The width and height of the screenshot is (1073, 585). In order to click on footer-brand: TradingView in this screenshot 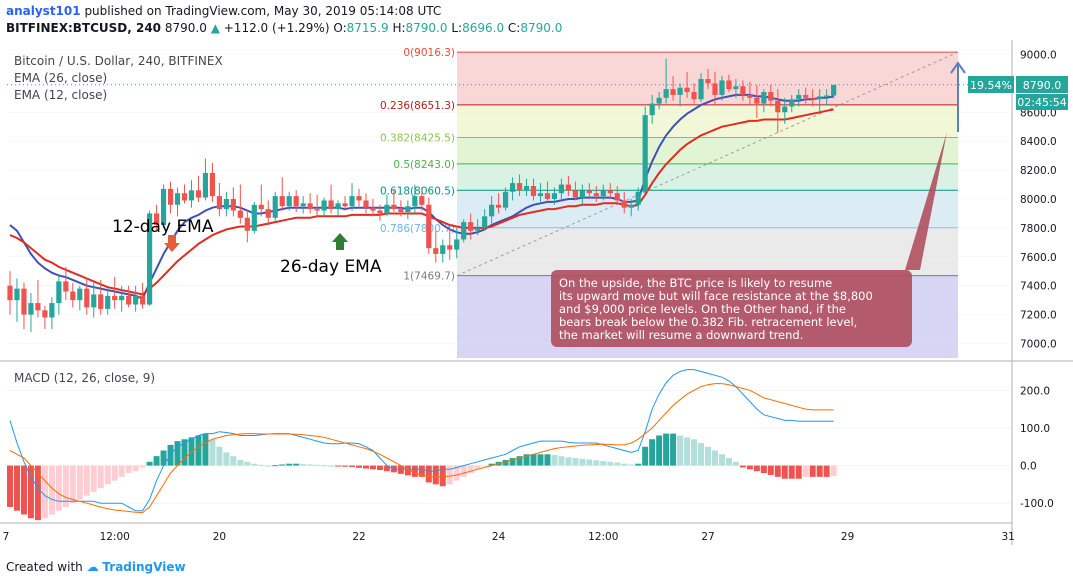, I will do `click(144, 567)`.